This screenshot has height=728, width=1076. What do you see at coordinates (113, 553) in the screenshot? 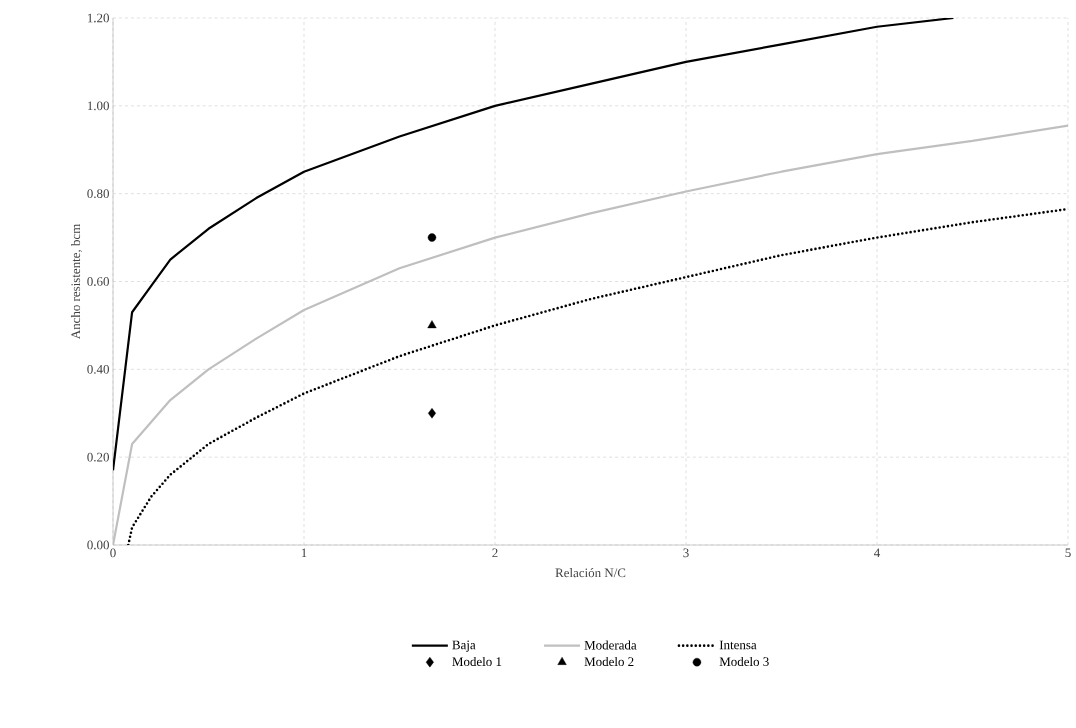
I see `x-tick-label: 0` at bounding box center [113, 553].